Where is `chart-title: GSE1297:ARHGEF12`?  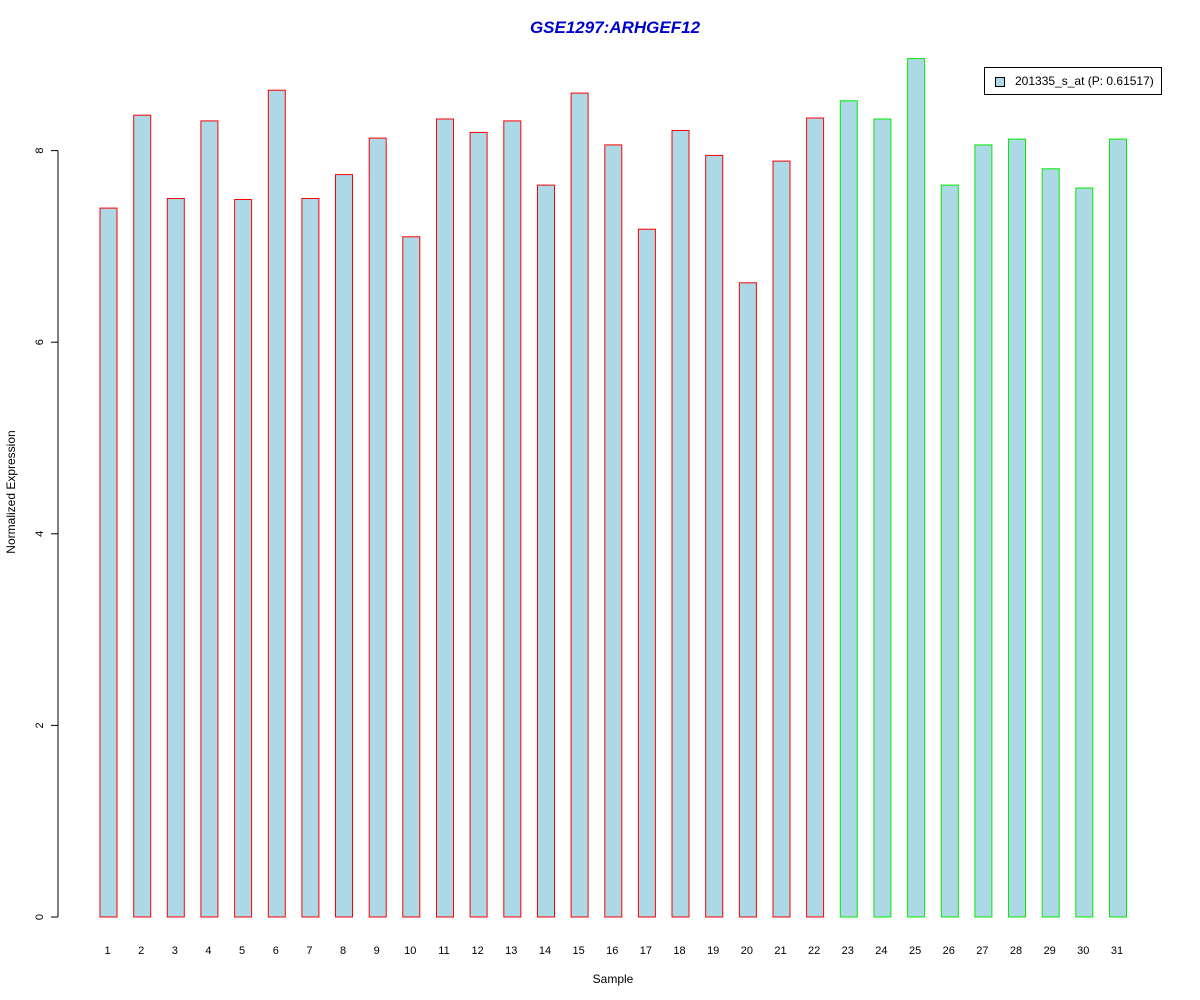 chart-title: GSE1297:ARHGEF12 is located at coordinates (615, 27).